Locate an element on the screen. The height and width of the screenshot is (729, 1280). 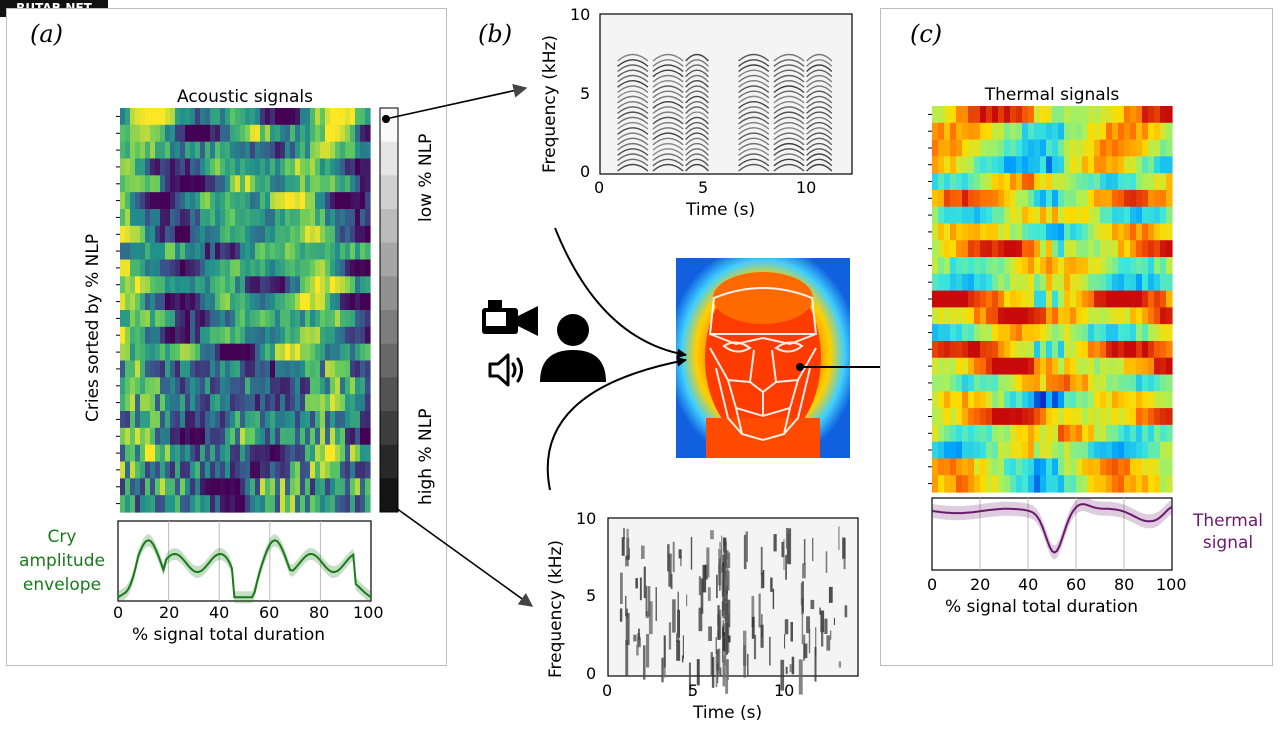
thermal-signal-label-line: signal is located at coordinates (1228, 543).